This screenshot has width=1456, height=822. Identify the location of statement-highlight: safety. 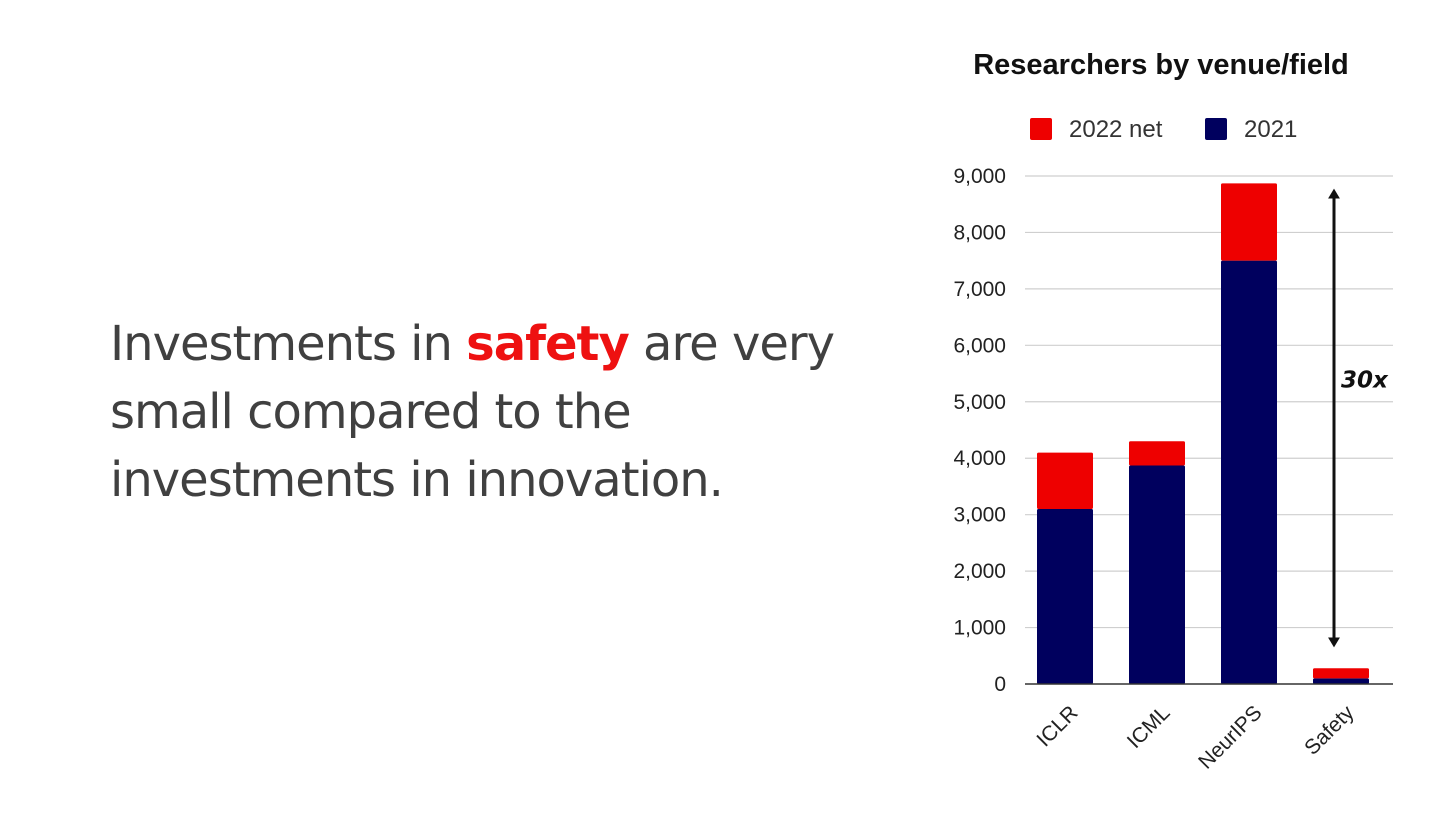
(548, 344).